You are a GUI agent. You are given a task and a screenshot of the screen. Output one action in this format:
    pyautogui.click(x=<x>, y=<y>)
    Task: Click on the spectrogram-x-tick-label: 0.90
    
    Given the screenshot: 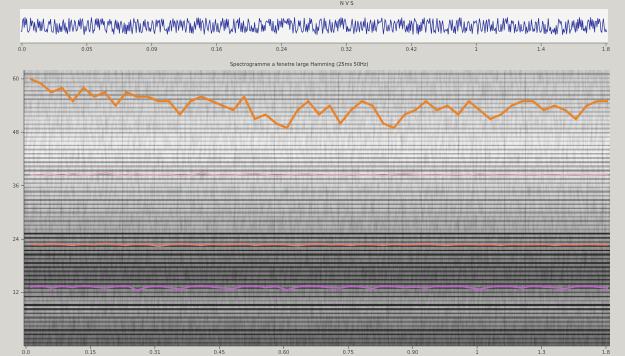 What is the action you would take?
    pyautogui.click(x=412, y=353)
    